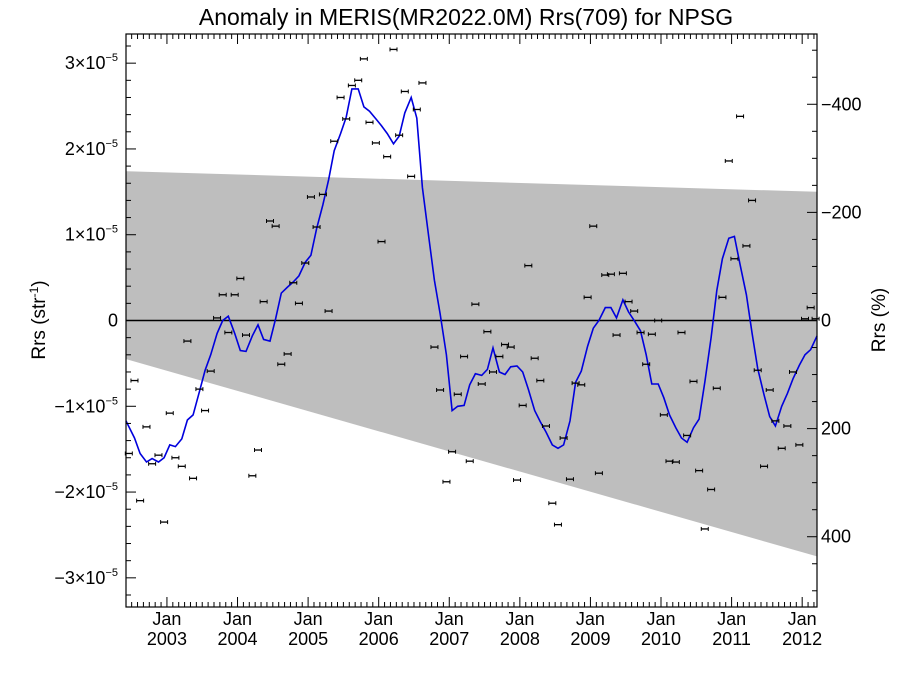 The width and height of the screenshot is (900, 680). What do you see at coordinates (237, 639) in the screenshot?
I see `x-tick-year-label: 2004` at bounding box center [237, 639].